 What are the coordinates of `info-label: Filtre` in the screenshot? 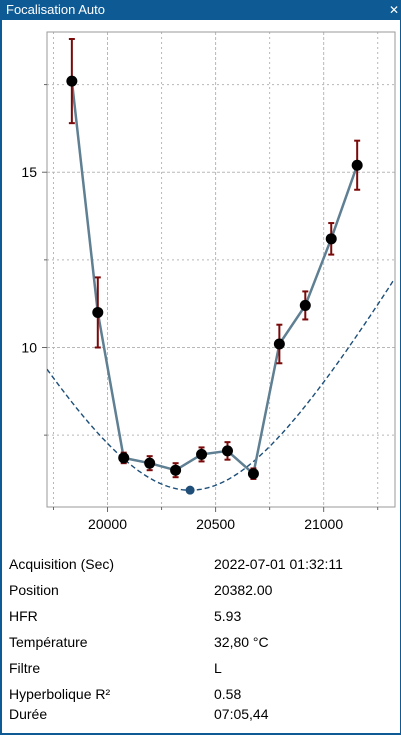 It's located at (25, 668).